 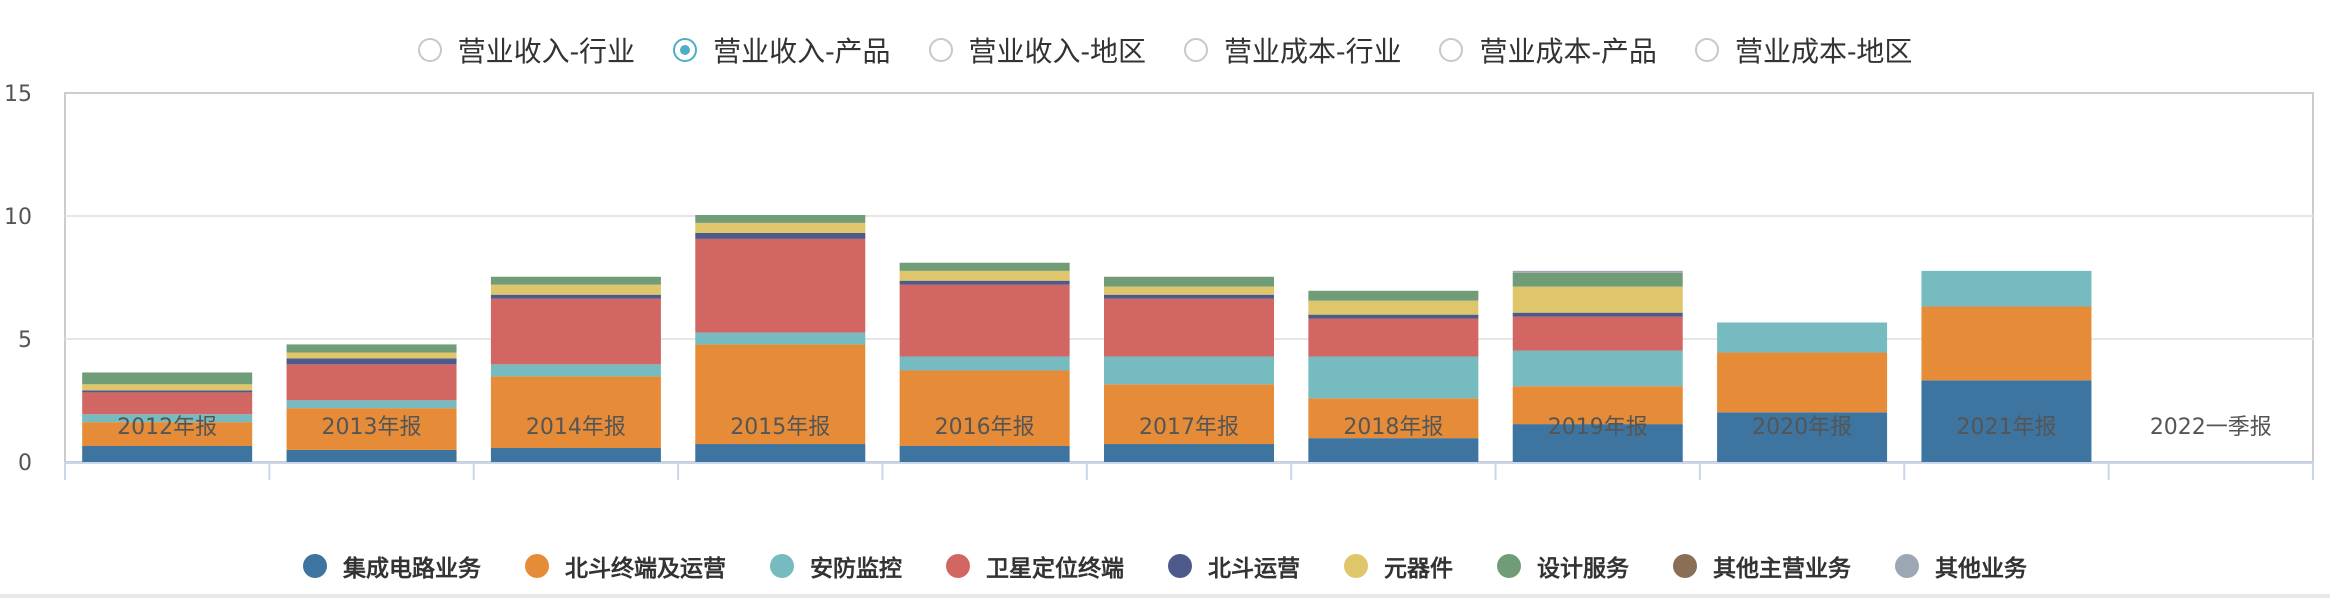 What do you see at coordinates (1802, 427) in the screenshot?
I see `x-tick-label: 2020年报` at bounding box center [1802, 427].